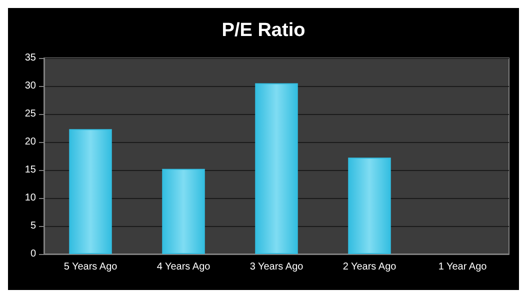 The width and height of the screenshot is (527, 298). What do you see at coordinates (30, 170) in the screenshot?
I see `y-tick-label: 15` at bounding box center [30, 170].